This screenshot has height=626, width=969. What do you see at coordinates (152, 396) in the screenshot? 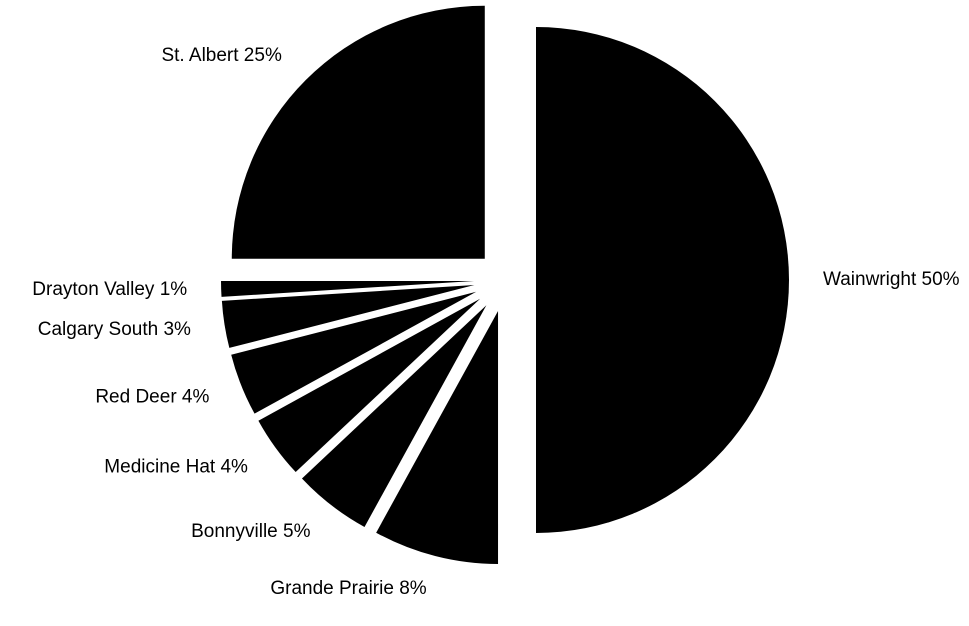
I see `slice-label-red-deer: Red Deer 4%` at bounding box center [152, 396].